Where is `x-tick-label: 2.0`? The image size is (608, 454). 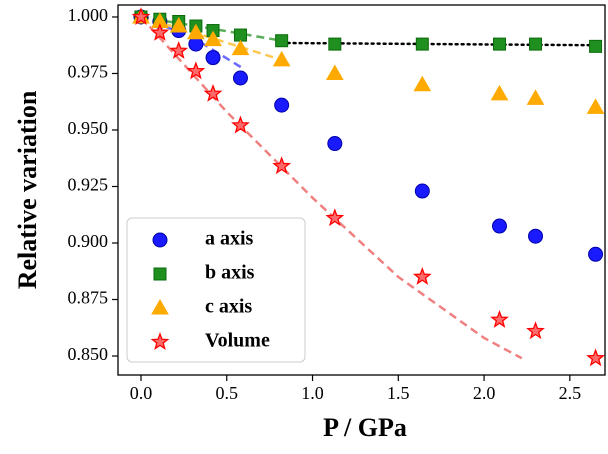
x-tick-label: 2.0 is located at coordinates (484, 393).